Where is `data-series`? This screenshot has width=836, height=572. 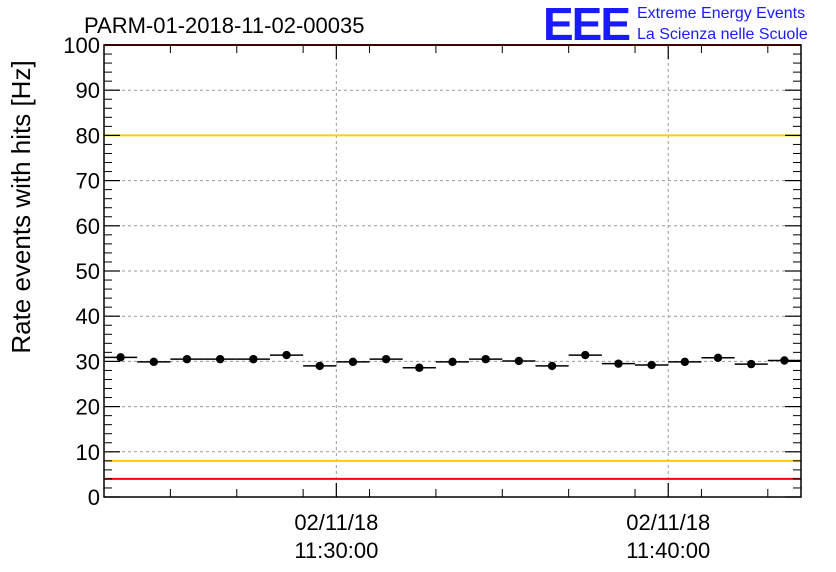 data-series is located at coordinates (452, 361).